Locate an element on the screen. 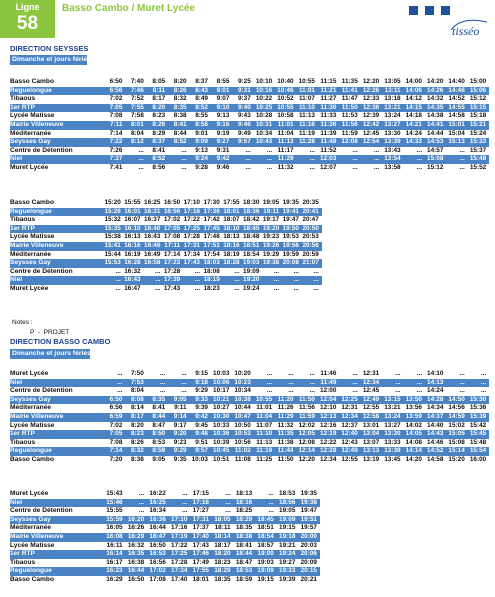 Image resolution: width=495 pixels, height=597 pixels. time-cell: 8:01 is located at coordinates (137, 124).